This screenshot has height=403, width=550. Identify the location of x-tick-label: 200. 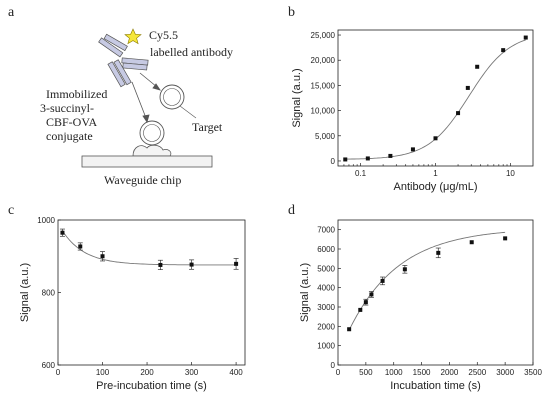
(147, 372).